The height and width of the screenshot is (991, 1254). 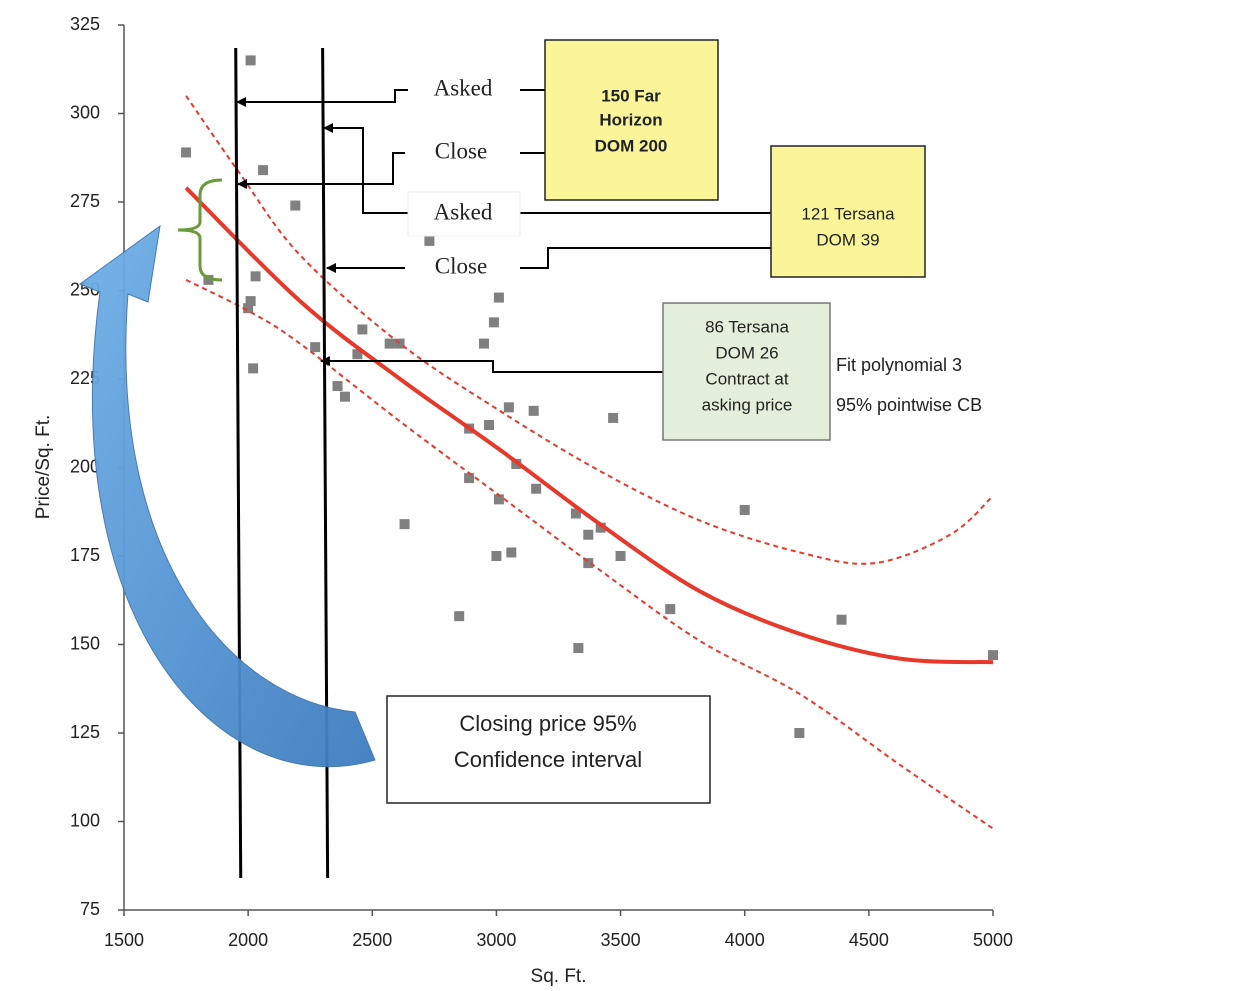 I want to click on y-tick-label: 125, so click(x=85, y=732).